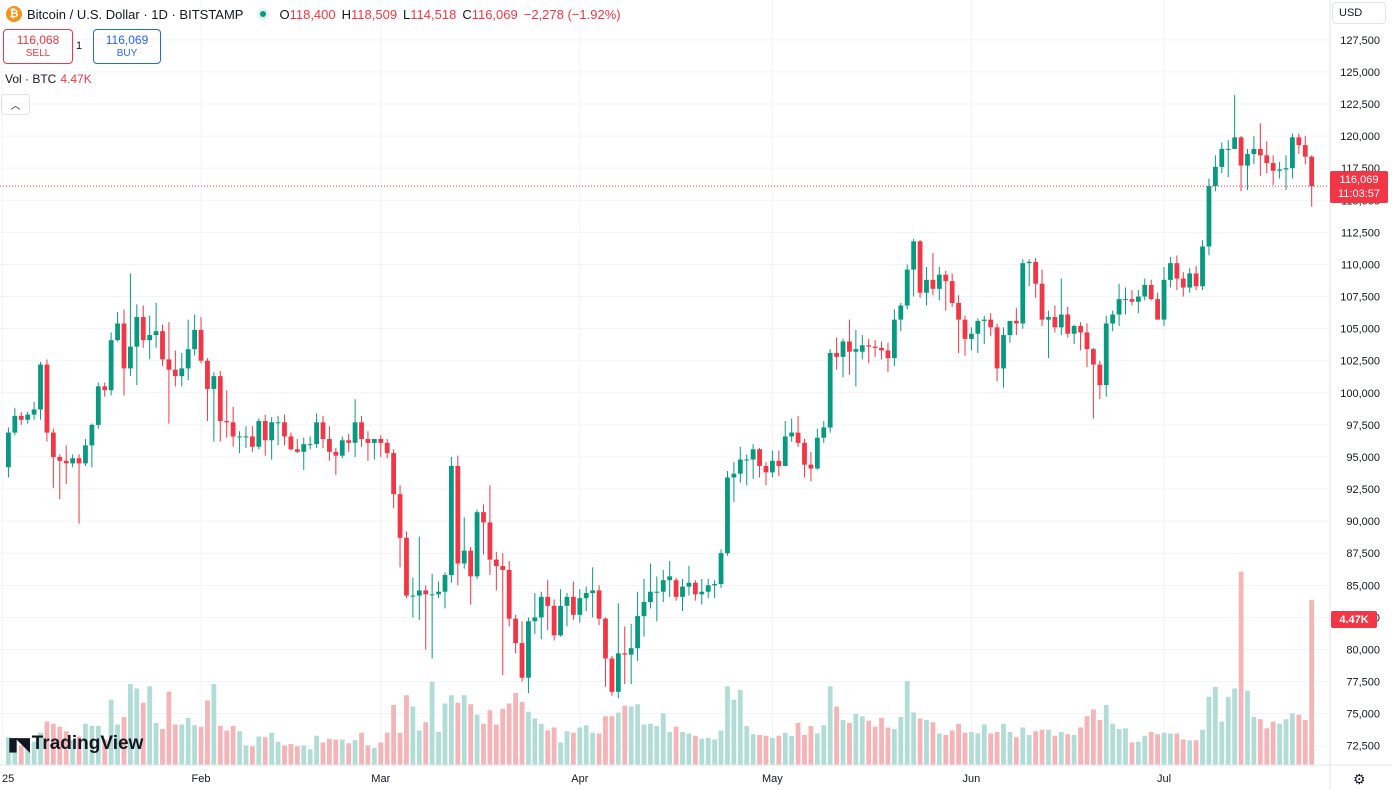 This screenshot has width=1392, height=790. I want to click on sell-button: 116,068 SELL, so click(38, 46).